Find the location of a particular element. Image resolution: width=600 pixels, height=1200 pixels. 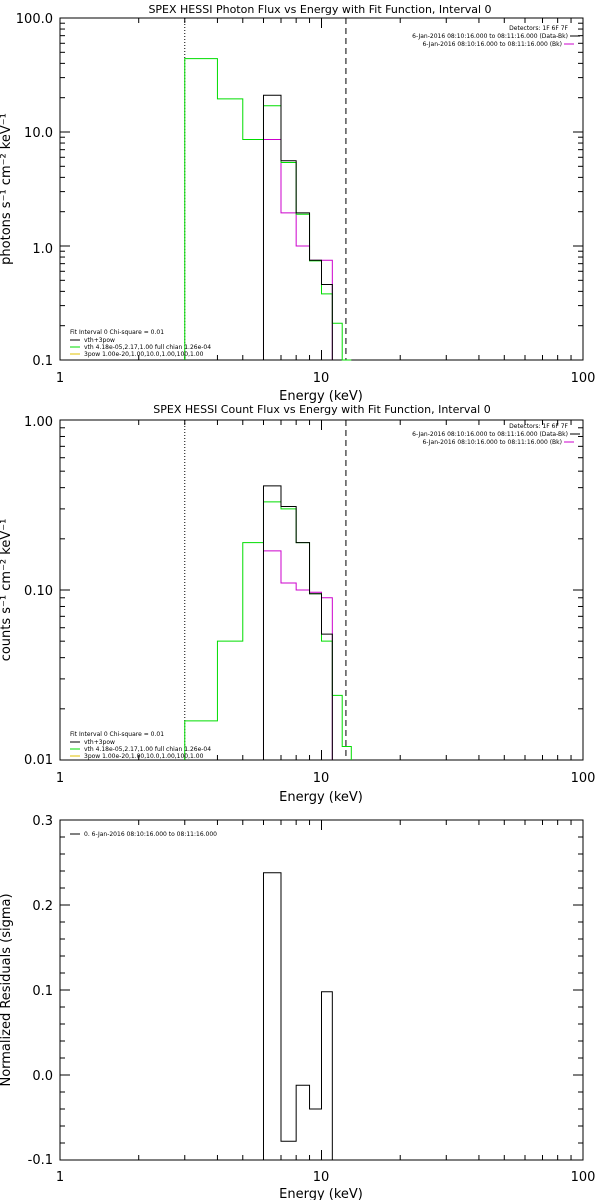

count-legend-title: Fit Interval 0 Chi-square = 0.01 is located at coordinates (117, 734).